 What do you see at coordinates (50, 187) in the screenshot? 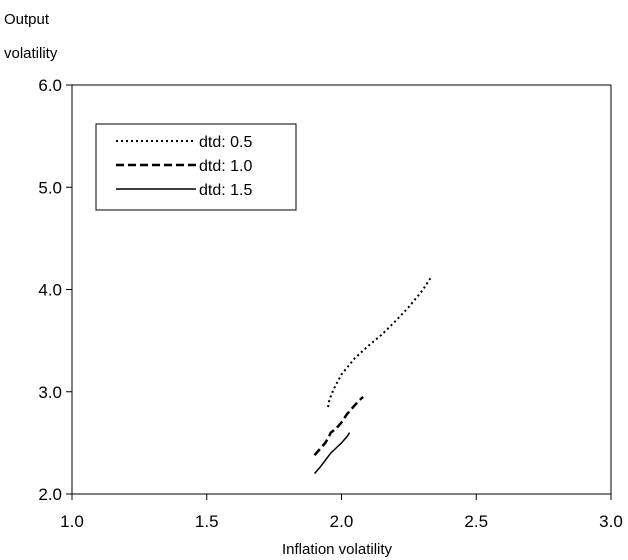
I see `y-tick-label: 5.0` at bounding box center [50, 187].